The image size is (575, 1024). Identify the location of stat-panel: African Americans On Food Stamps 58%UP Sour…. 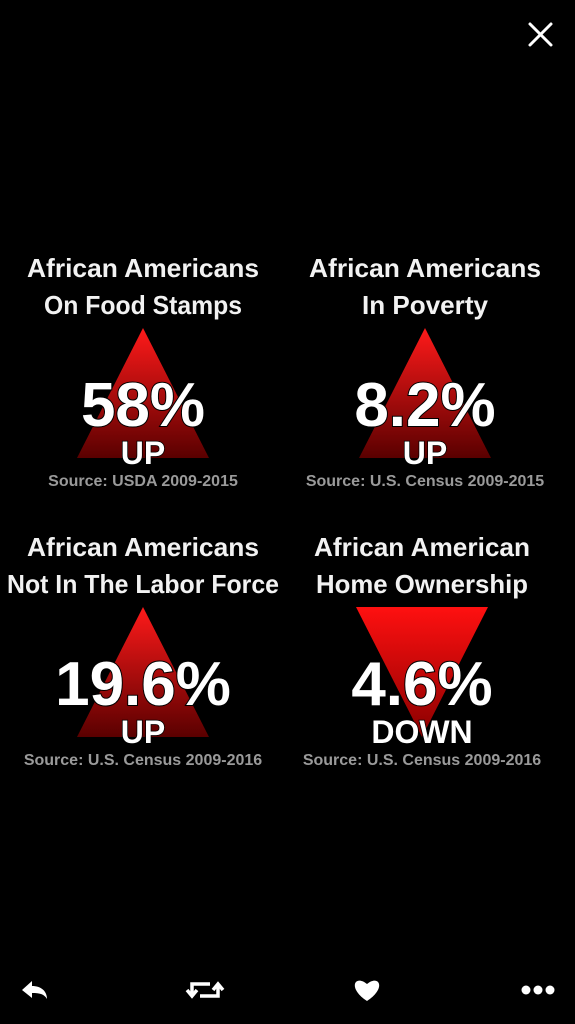
(143, 371).